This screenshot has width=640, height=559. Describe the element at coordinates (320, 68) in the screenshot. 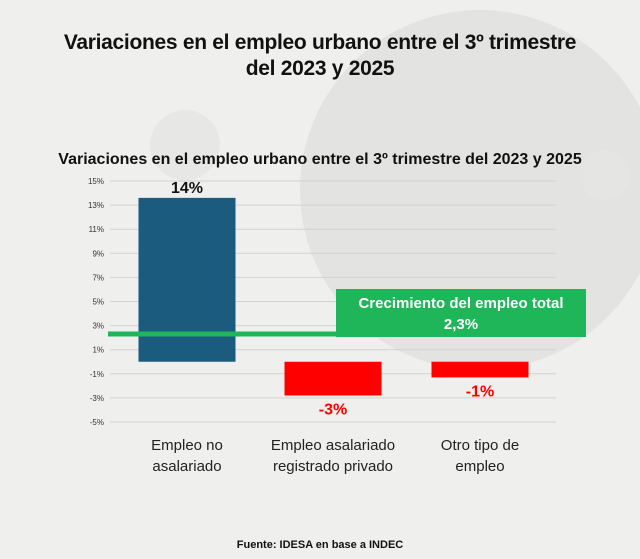

I see `page-title-line-2: del 2023 y 2025` at that location.